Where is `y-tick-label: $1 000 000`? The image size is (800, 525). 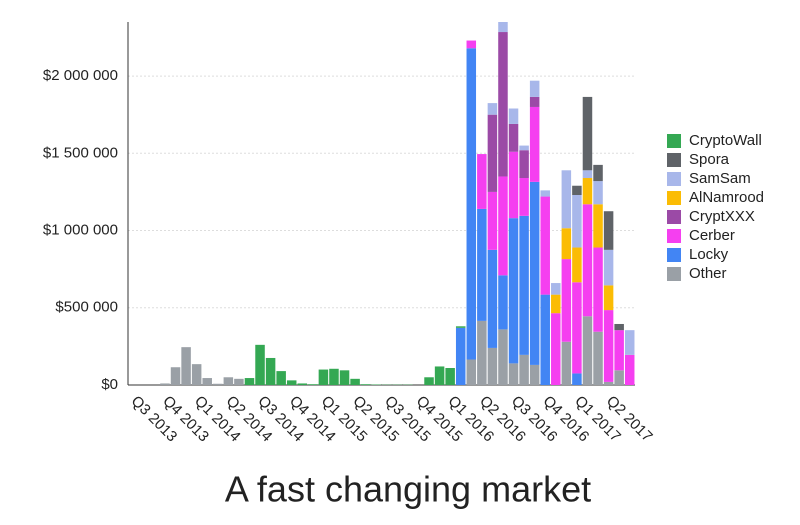
y-tick-label: $1 000 000 is located at coordinates (80, 230).